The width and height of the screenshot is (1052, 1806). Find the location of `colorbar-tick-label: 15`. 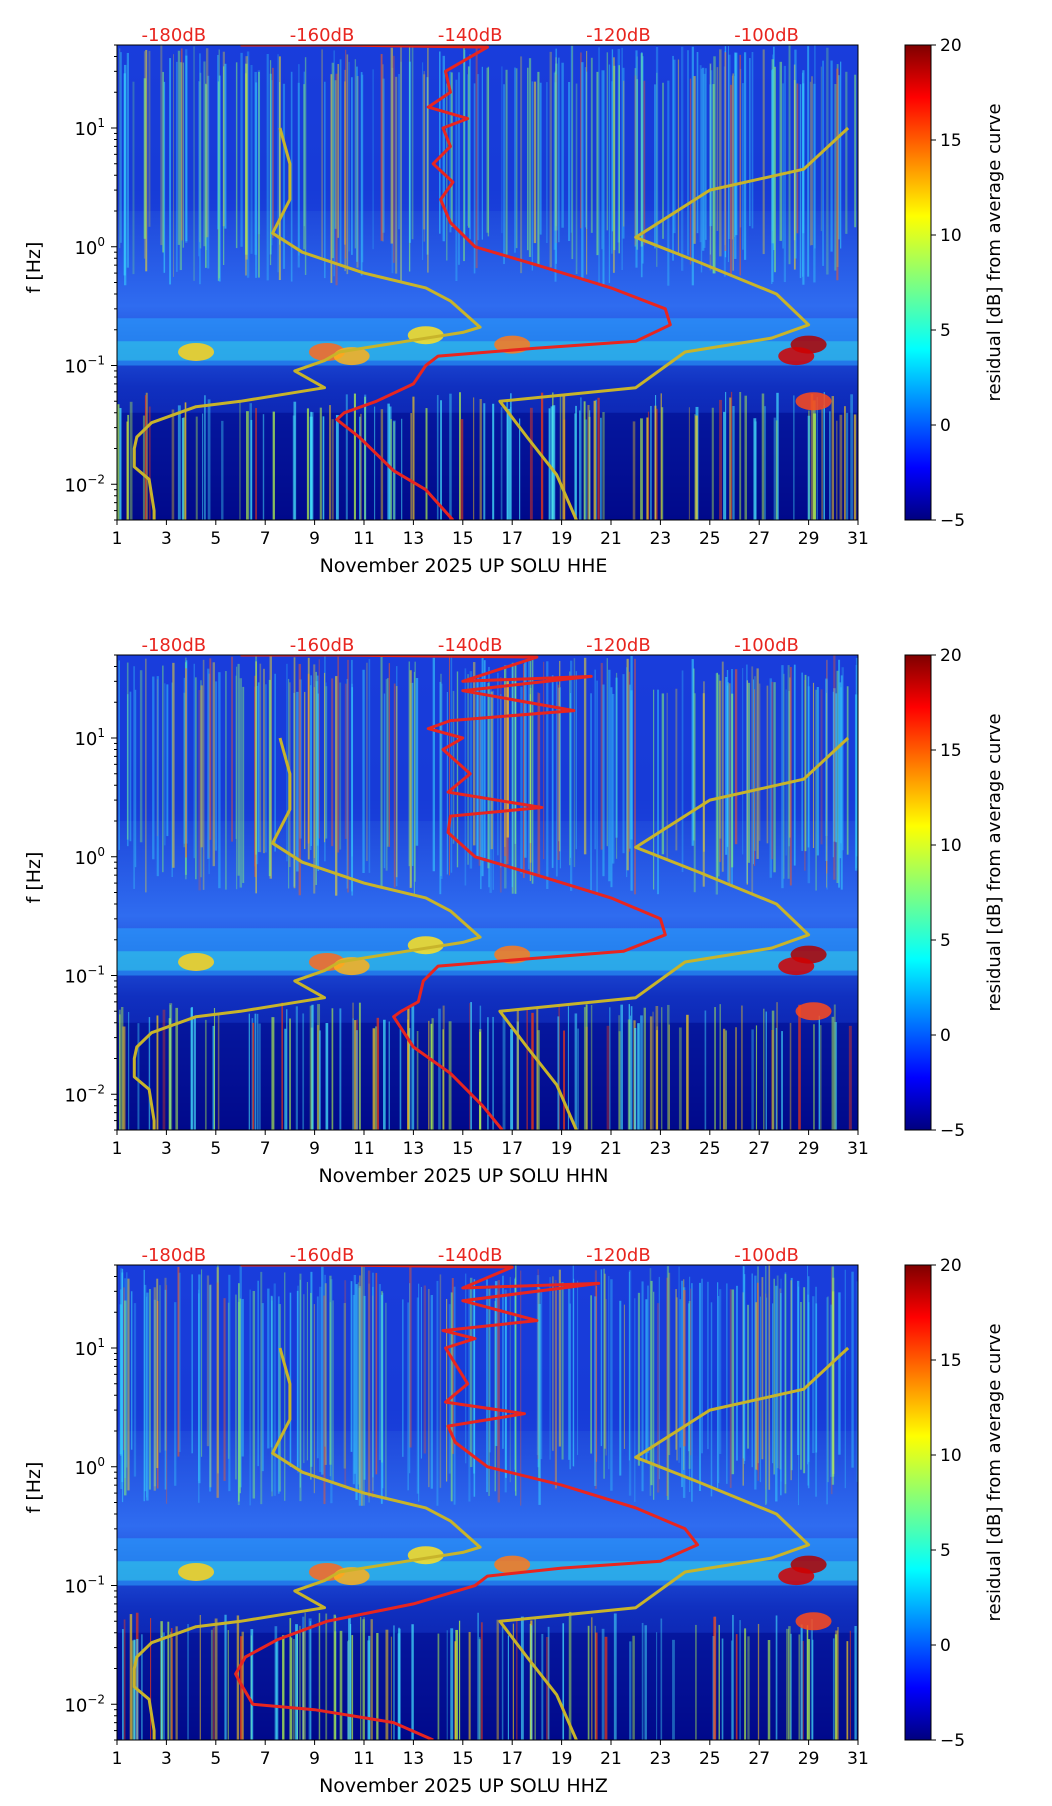

colorbar-tick-label: 15 is located at coordinates (951, 751).